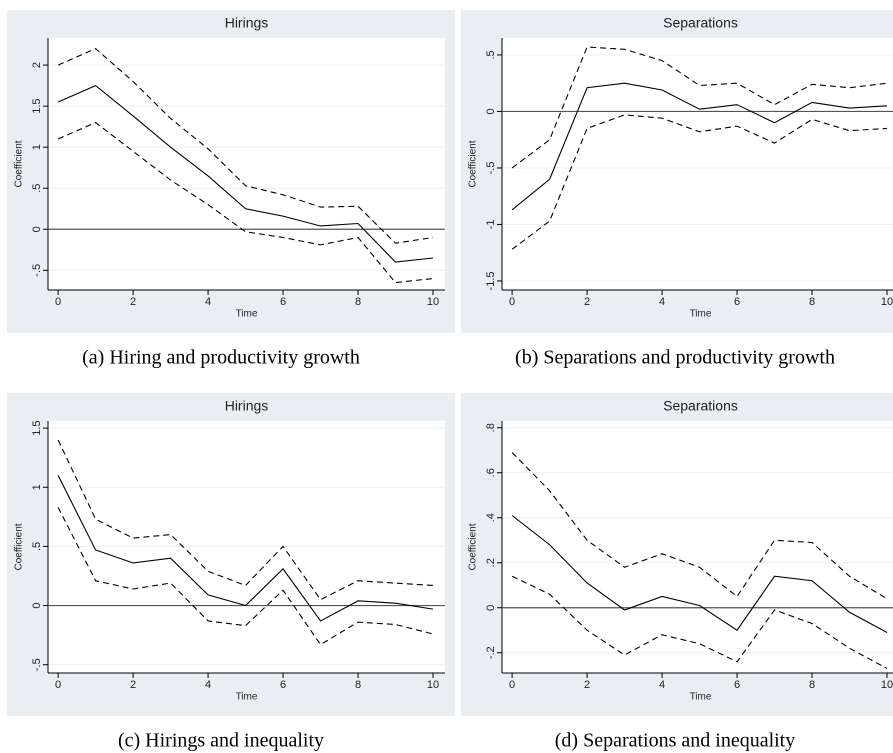  What do you see at coordinates (491, 472) in the screenshot?
I see `y-tick-label: .6` at bounding box center [491, 472].